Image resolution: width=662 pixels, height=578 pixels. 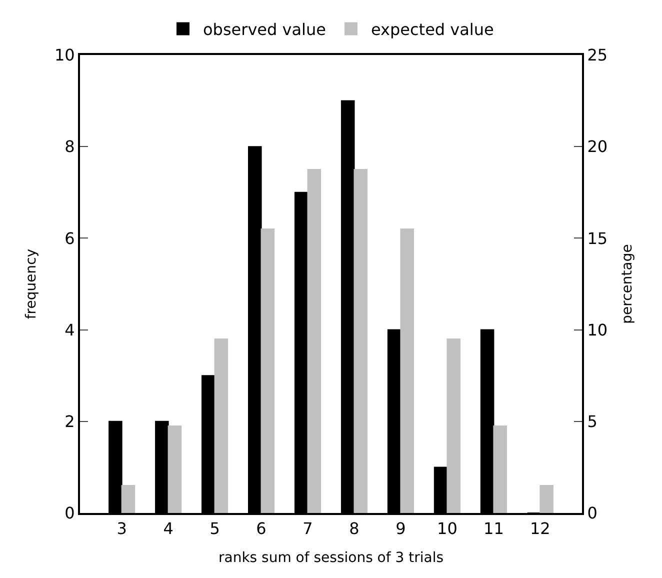 What do you see at coordinates (264, 29) in the screenshot?
I see `legend-label: observed value` at bounding box center [264, 29].